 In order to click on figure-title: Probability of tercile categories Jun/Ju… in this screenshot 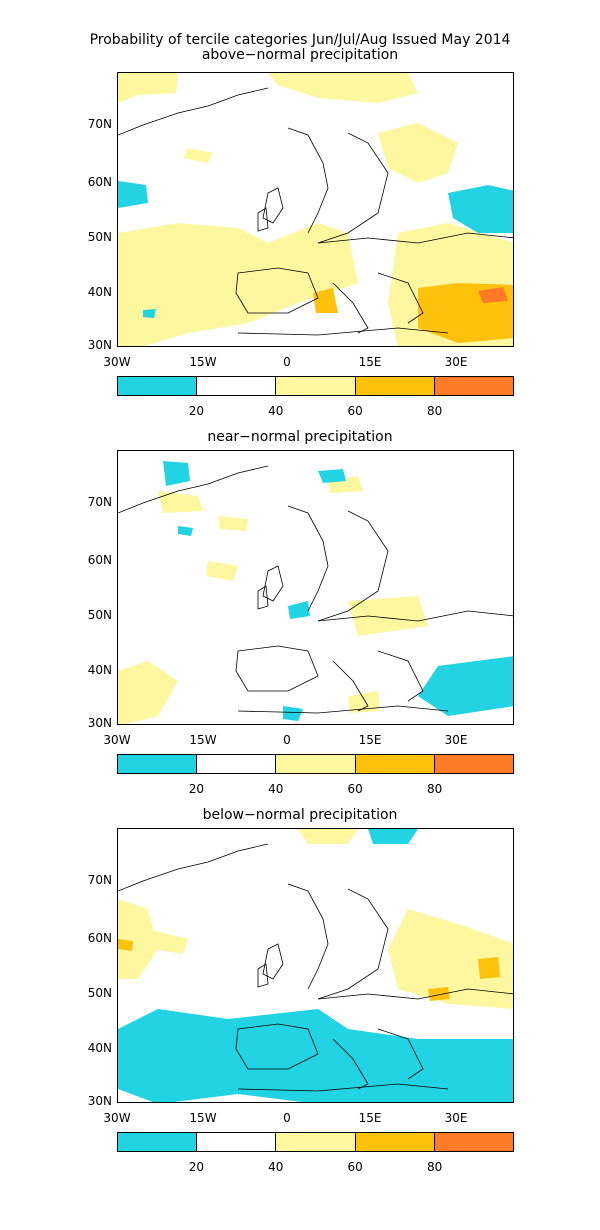, I will do `click(300, 40)`.